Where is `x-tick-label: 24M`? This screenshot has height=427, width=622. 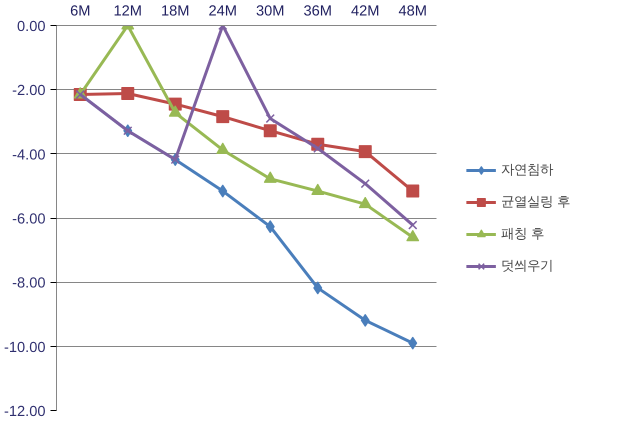
x-tick-label: 24M is located at coordinates (223, 12).